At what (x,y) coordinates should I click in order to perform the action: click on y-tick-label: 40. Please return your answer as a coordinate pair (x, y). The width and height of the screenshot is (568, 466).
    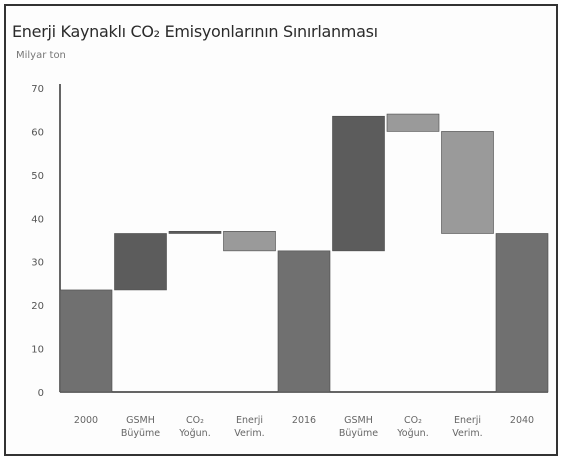
    Looking at the image, I should click on (37, 219).